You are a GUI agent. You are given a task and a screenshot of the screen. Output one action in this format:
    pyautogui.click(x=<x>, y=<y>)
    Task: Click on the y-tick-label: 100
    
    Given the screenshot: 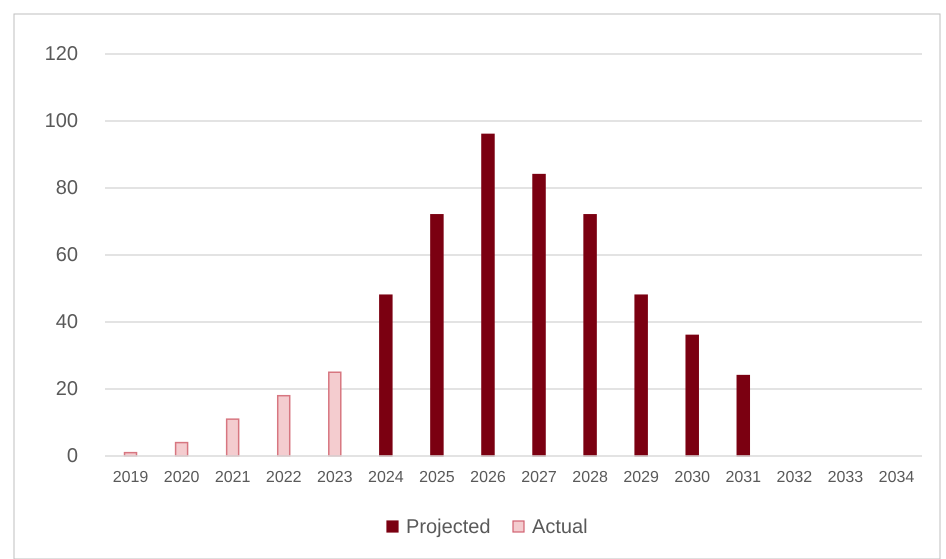 What is the action you would take?
    pyautogui.click(x=61, y=121)
    